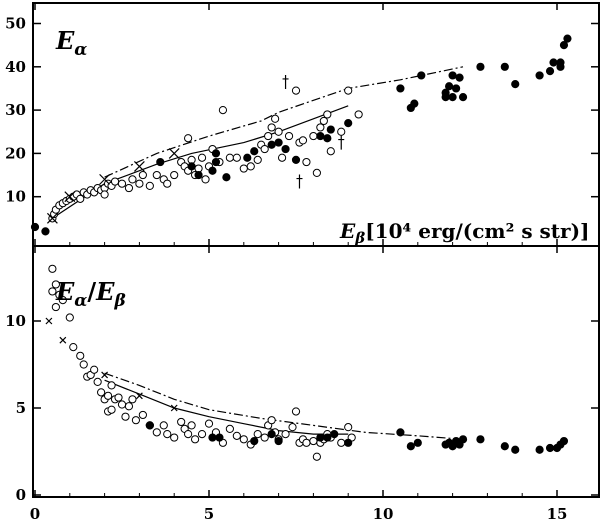  I want to click on top-y-tick-label: 50, so click(15, 24).